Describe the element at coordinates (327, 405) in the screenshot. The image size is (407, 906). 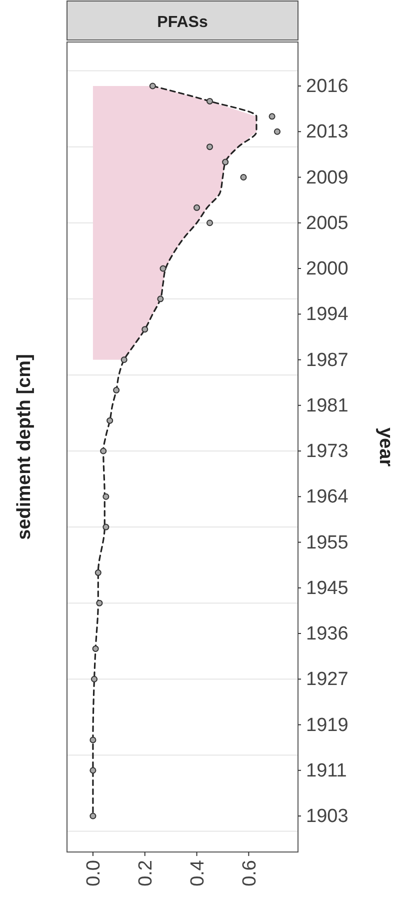
I see `y-tick-label: 1981` at that location.